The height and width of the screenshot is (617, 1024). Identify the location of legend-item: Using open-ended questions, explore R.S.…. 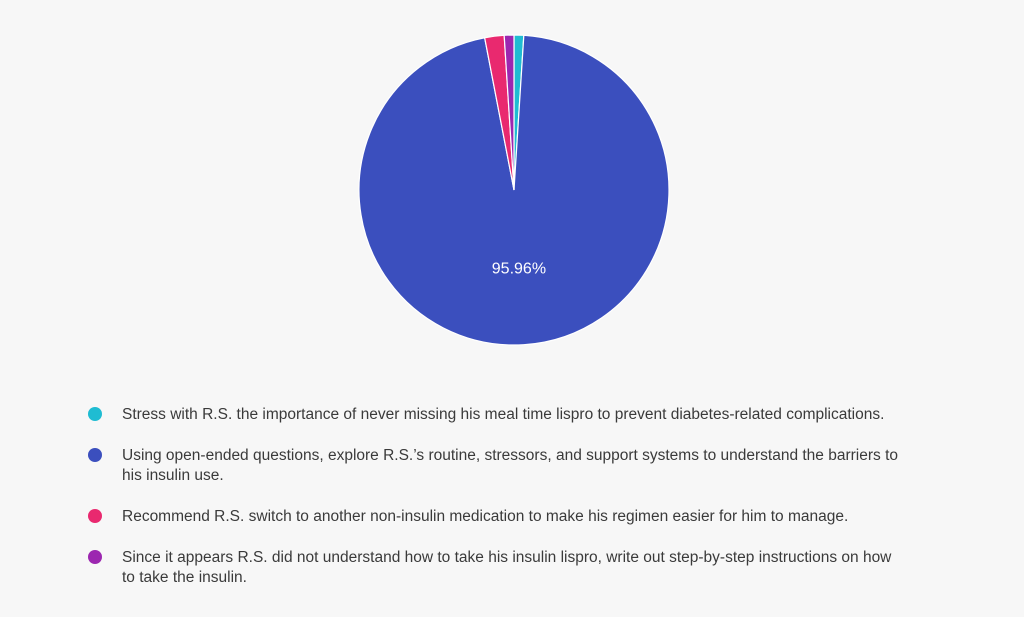
(518, 466).